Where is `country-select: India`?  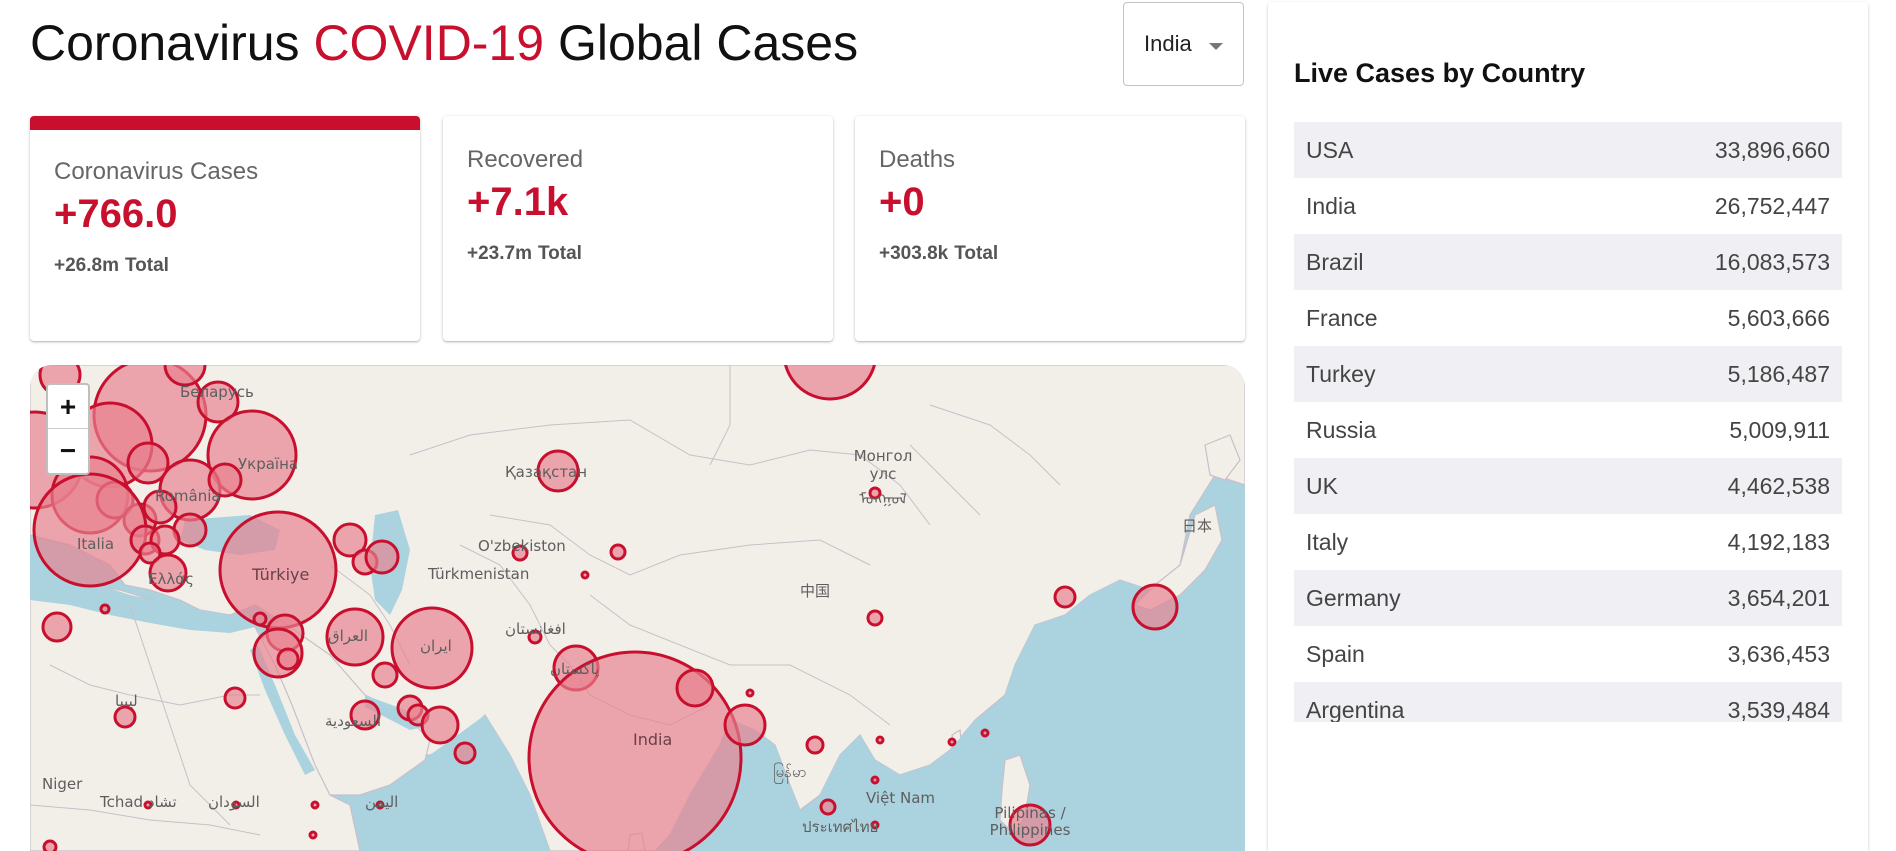 country-select: India is located at coordinates (1183, 44).